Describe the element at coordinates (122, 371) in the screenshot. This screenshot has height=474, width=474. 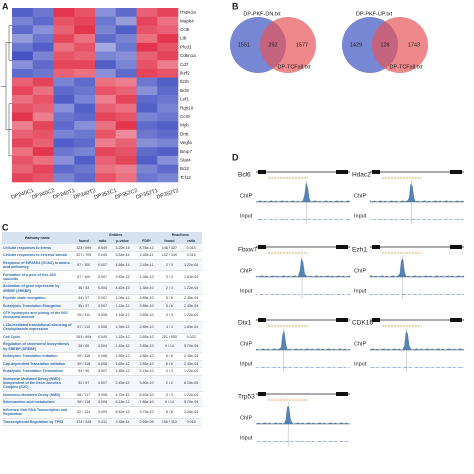
I see `table-cell: 1.85e-12` at that location.